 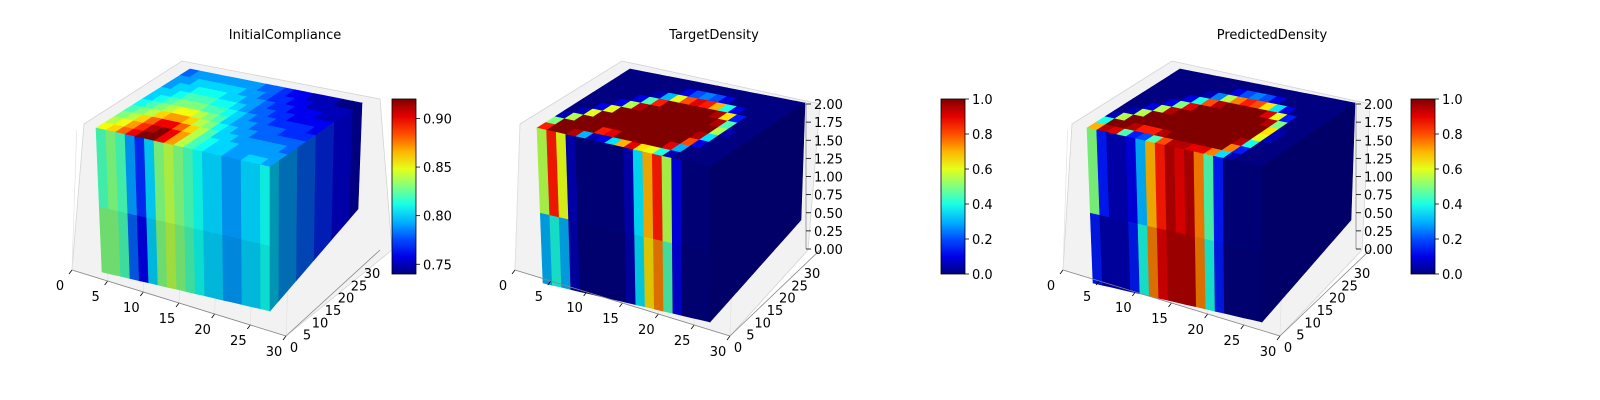 What do you see at coordinates (1312, 323) in the screenshot?
I see `y-tick-label: 10` at bounding box center [1312, 323].